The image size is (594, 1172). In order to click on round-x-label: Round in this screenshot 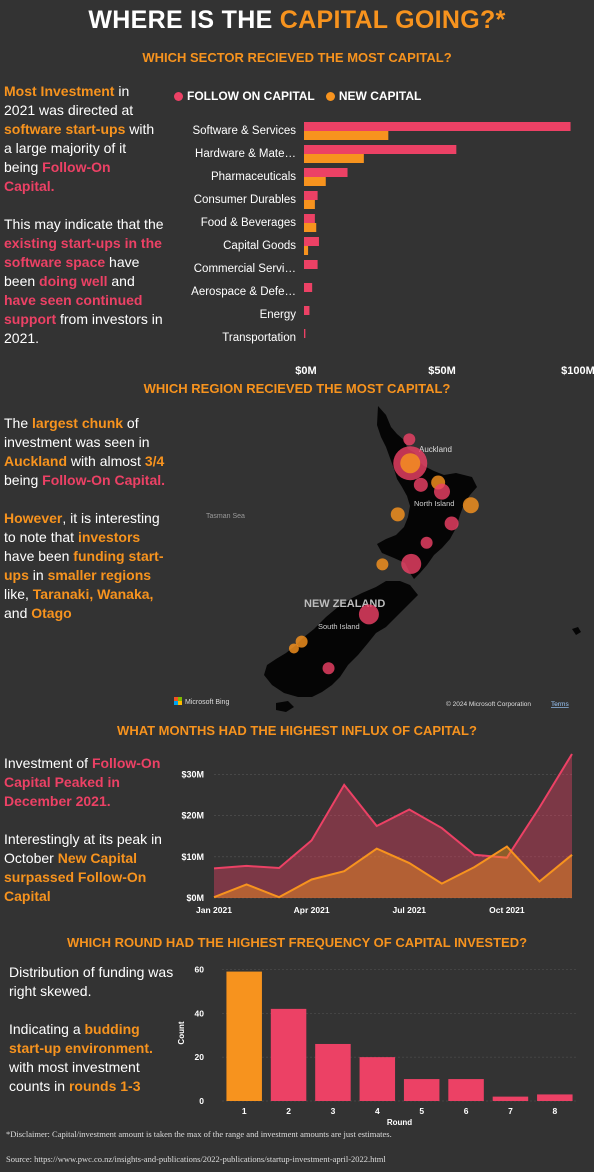, I will do `click(399, 1122)`.